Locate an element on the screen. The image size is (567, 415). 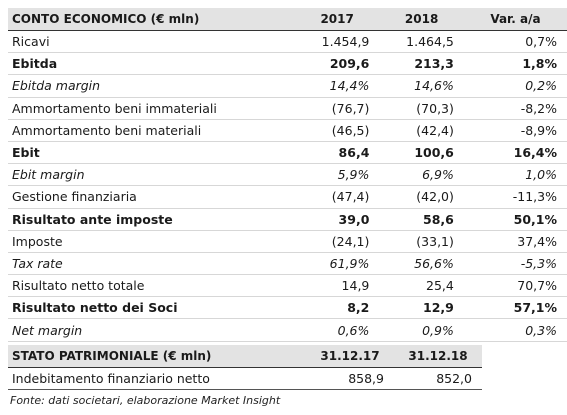
balance-header-label: STATO PATRIMONIALE (€ mln) is located at coordinates (157, 356).